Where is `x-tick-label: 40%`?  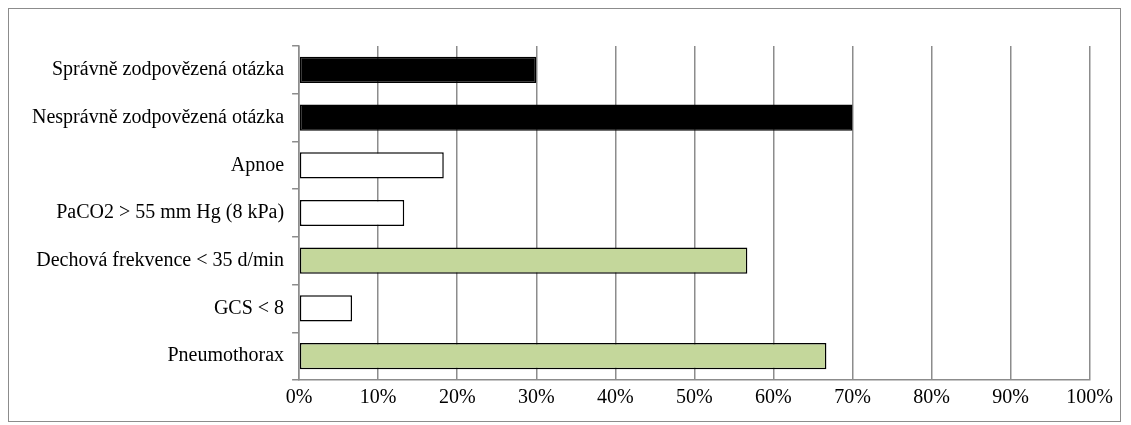
x-tick-label: 40% is located at coordinates (615, 396).